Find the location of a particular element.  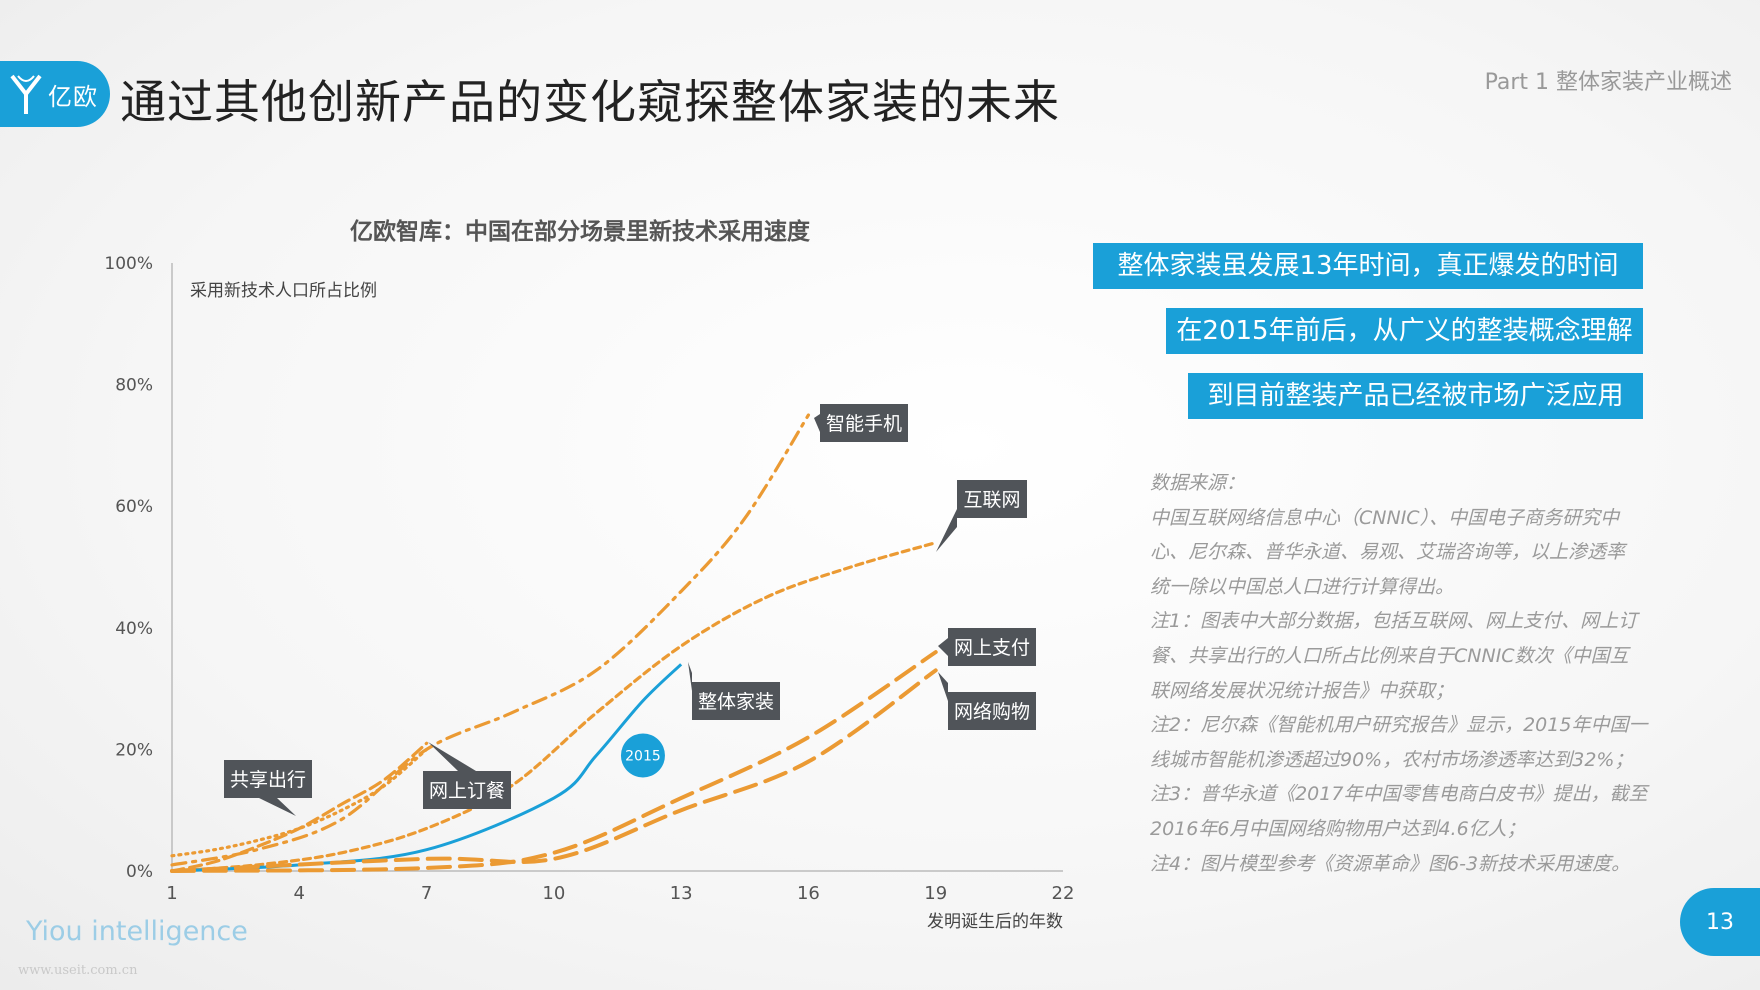

page-title: 通过其他创新产品的变化窥探整体家装的未来 is located at coordinates (590, 102).